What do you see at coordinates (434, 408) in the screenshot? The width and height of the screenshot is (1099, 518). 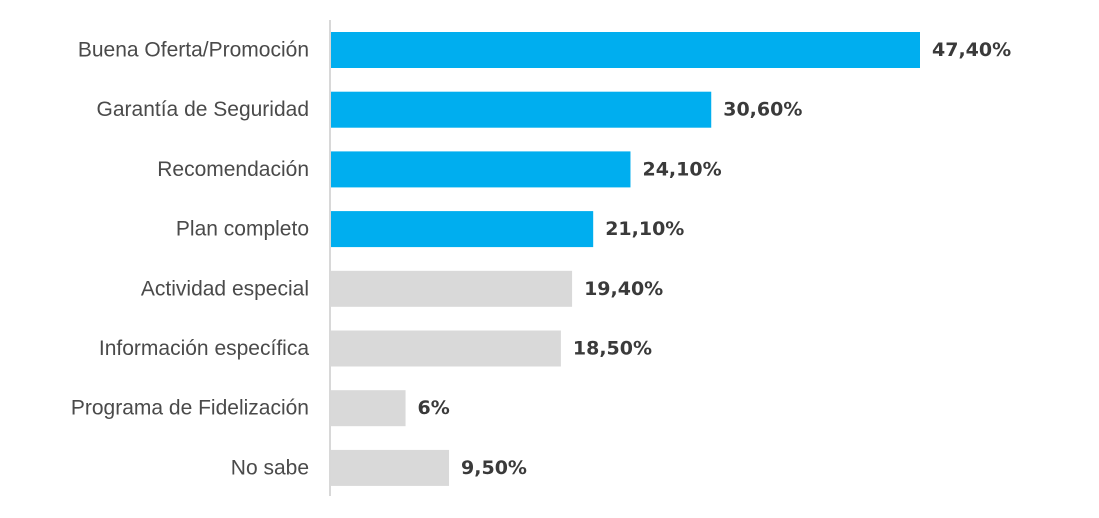 I see `value-label-6: 6%` at bounding box center [434, 408].